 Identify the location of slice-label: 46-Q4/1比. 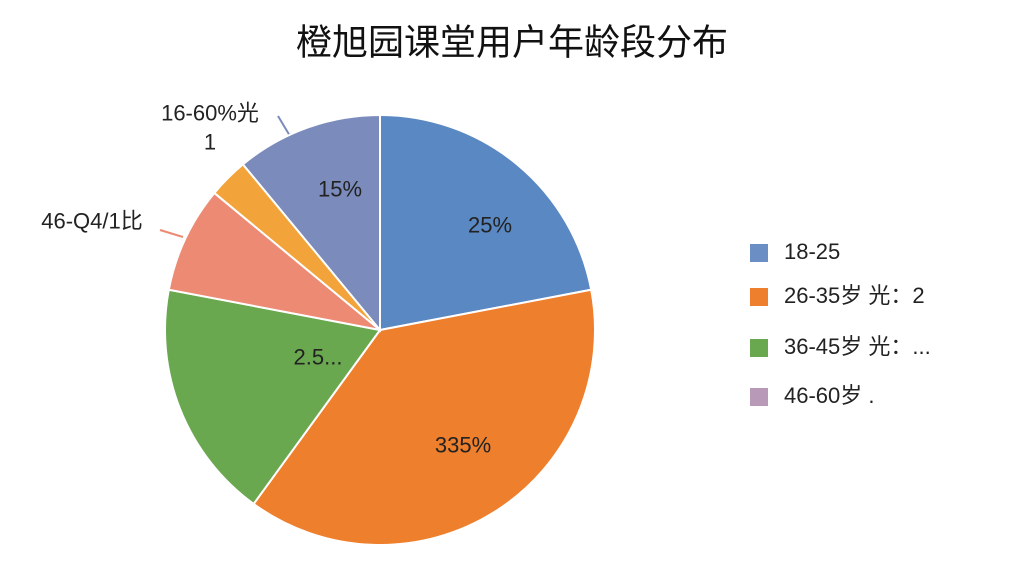
(92, 221).